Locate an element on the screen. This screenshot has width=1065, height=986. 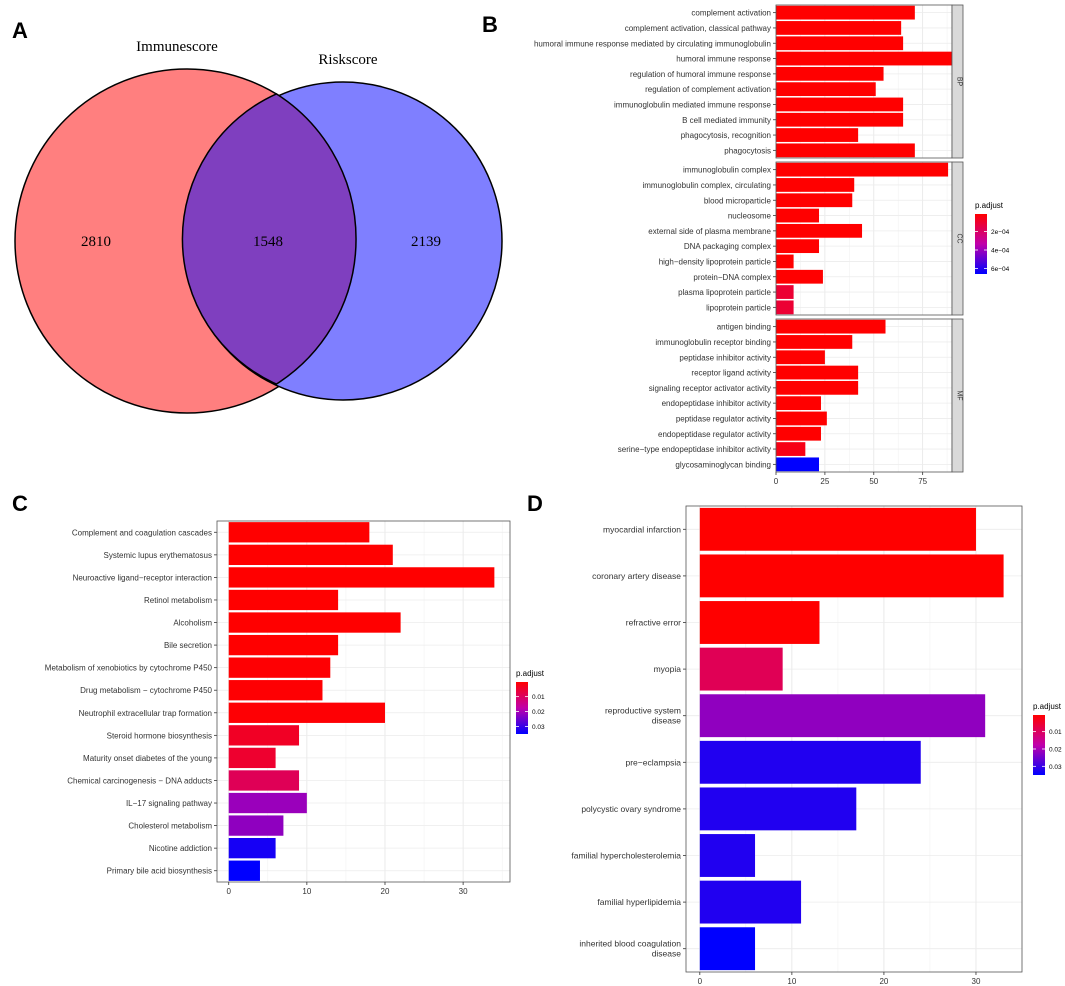
category-label: Retinol metabolism is located at coordinates (178, 600).